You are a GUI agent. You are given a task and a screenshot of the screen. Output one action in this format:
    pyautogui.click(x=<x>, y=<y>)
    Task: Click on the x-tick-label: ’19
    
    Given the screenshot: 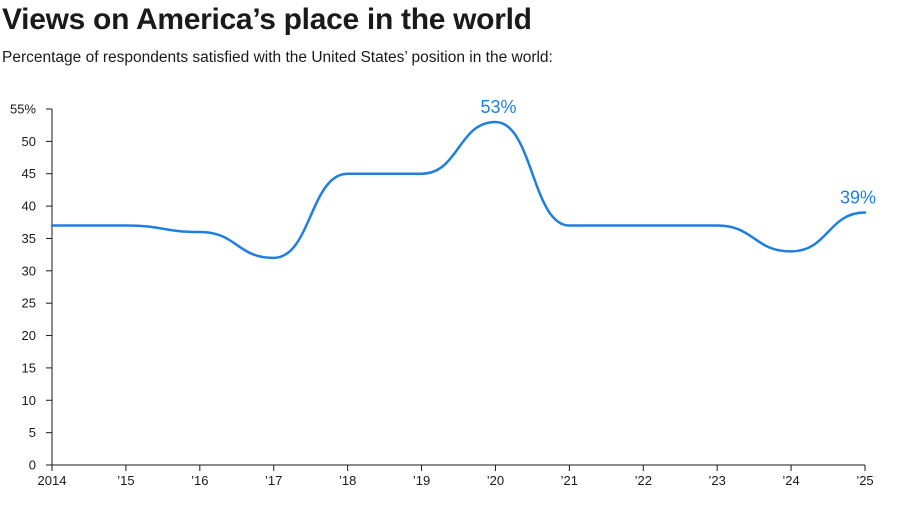 What is the action you would take?
    pyautogui.click(x=421, y=480)
    